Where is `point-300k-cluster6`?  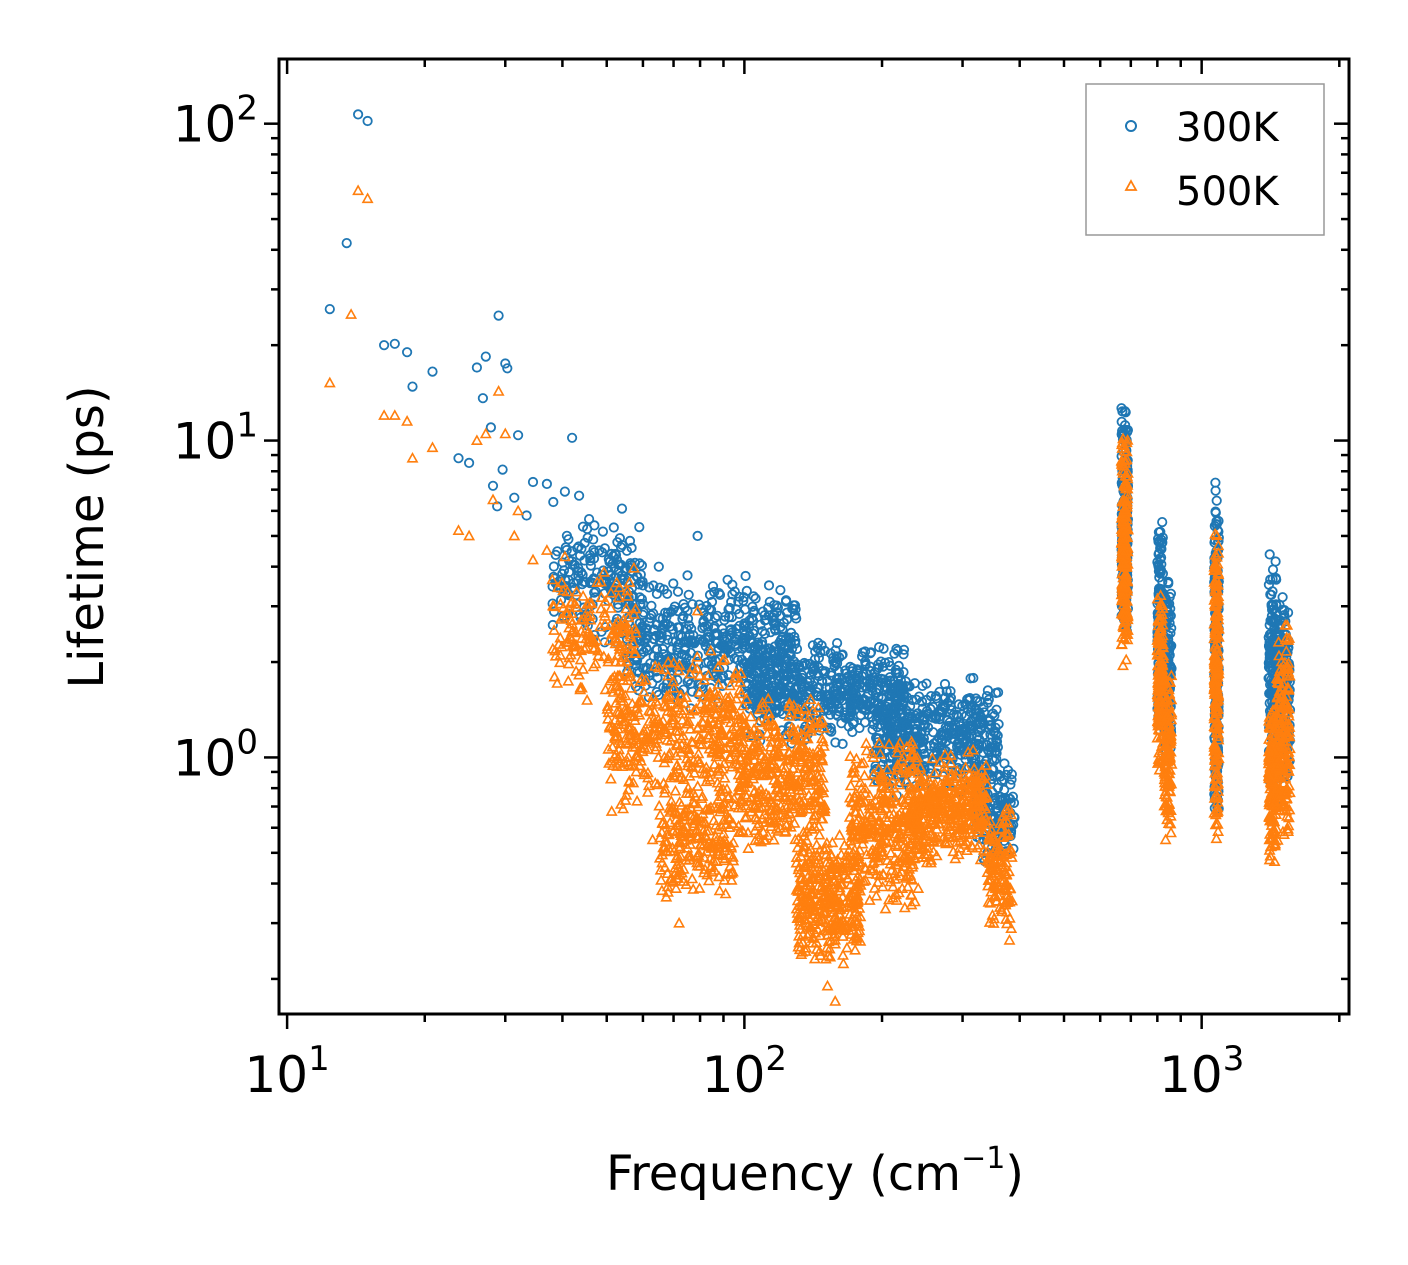 point-300k-cluster6 is located at coordinates (1162, 537).